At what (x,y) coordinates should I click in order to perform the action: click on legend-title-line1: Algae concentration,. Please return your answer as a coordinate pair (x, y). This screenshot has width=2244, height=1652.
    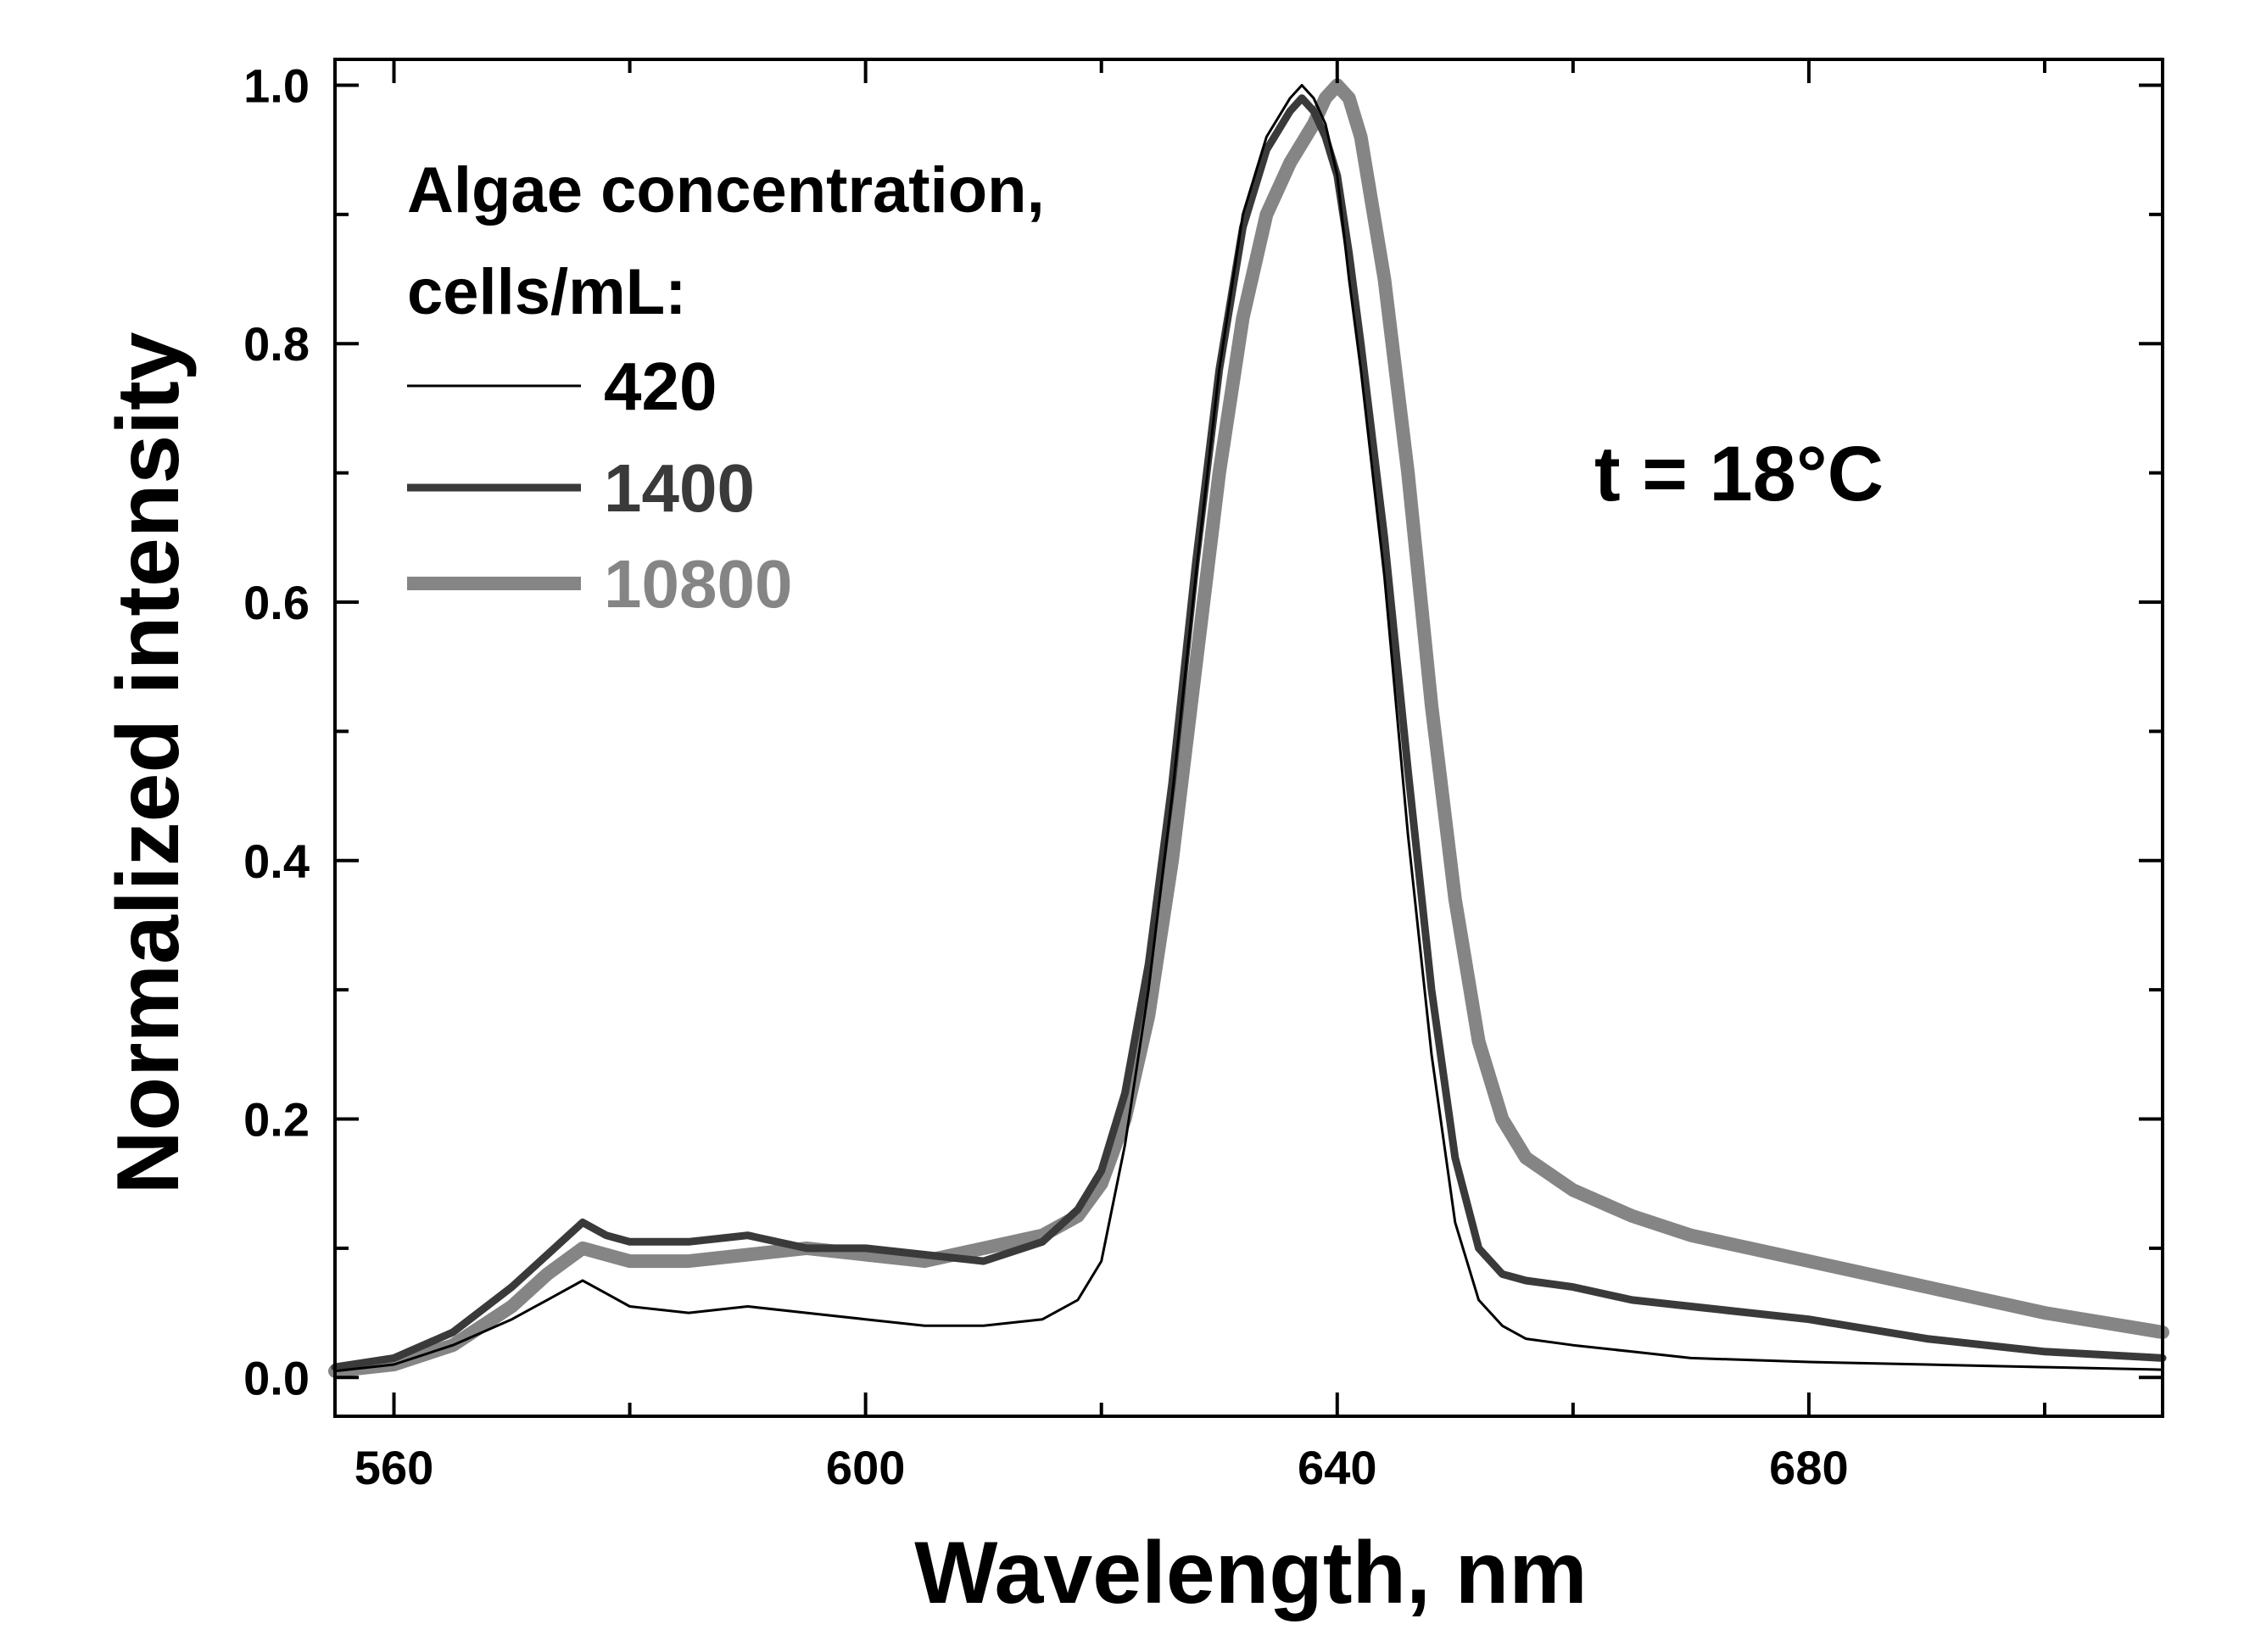
    Looking at the image, I should click on (726, 190).